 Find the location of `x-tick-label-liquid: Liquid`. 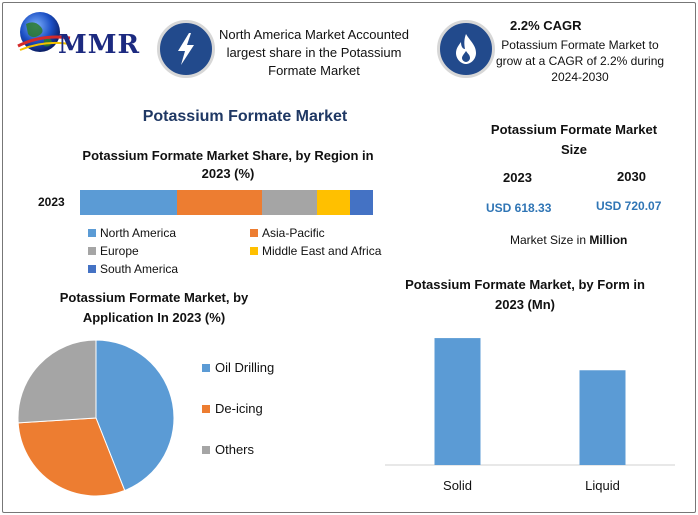

x-tick-label-liquid: Liquid is located at coordinates (602, 485).